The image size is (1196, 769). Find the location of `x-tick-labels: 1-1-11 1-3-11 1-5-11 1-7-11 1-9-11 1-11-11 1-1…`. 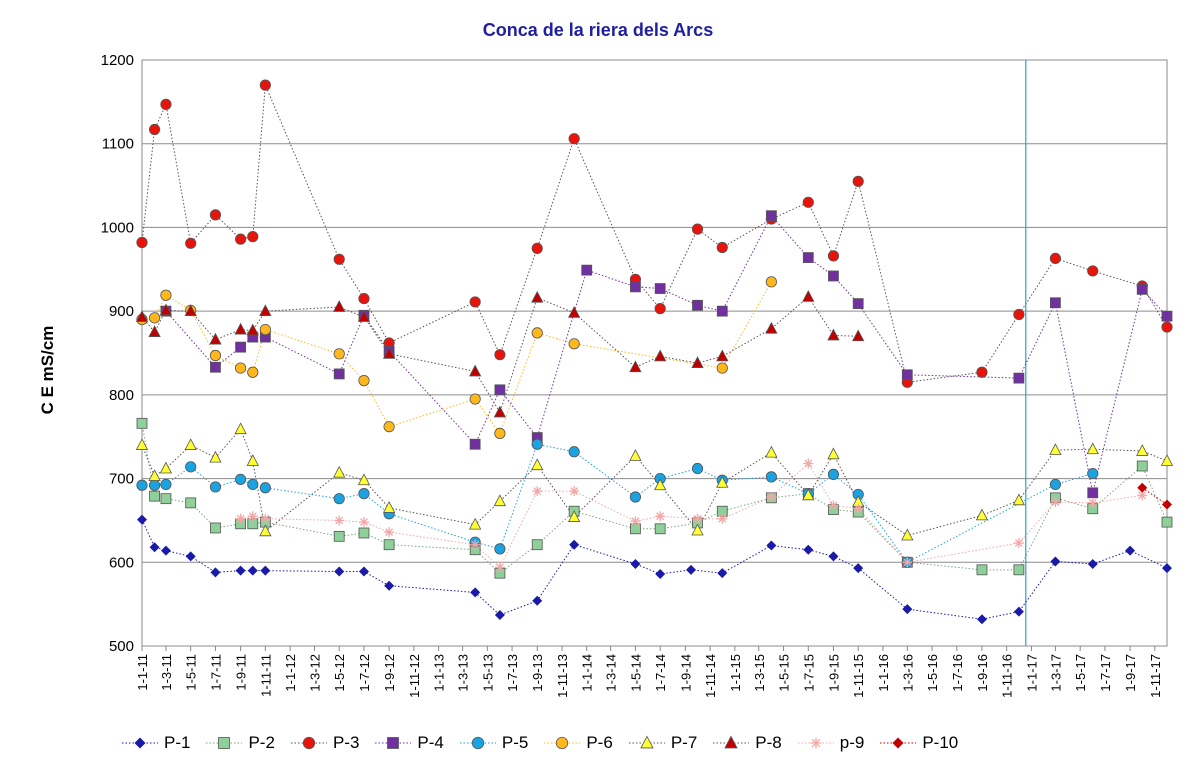

x-tick-labels: 1-1-11 1-3-11 1-5-11 1-7-11 1-9-11 1-11-11 1-1… is located at coordinates (649, 676).